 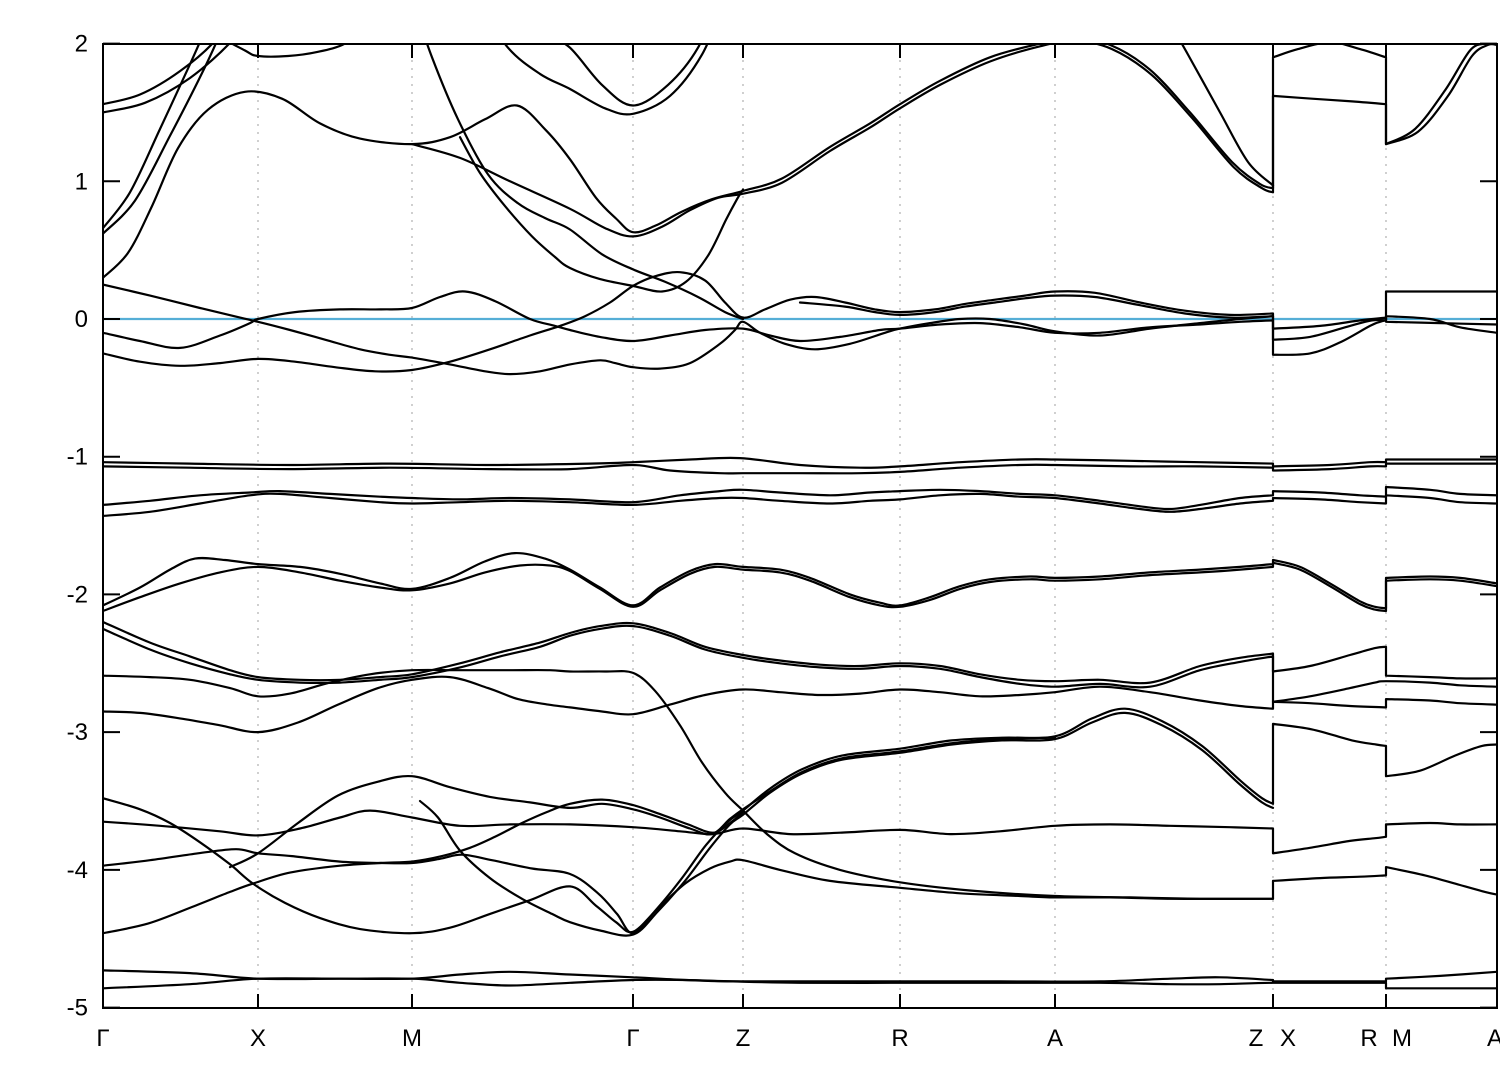 I want to click on y-axis-label: 2, so click(x=81, y=44).